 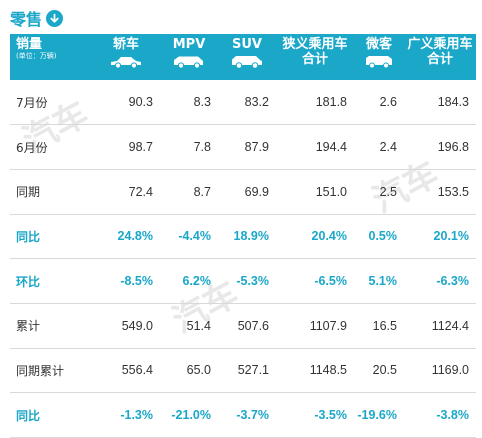 I want to click on table-cell: 98.7, so click(x=140, y=147).